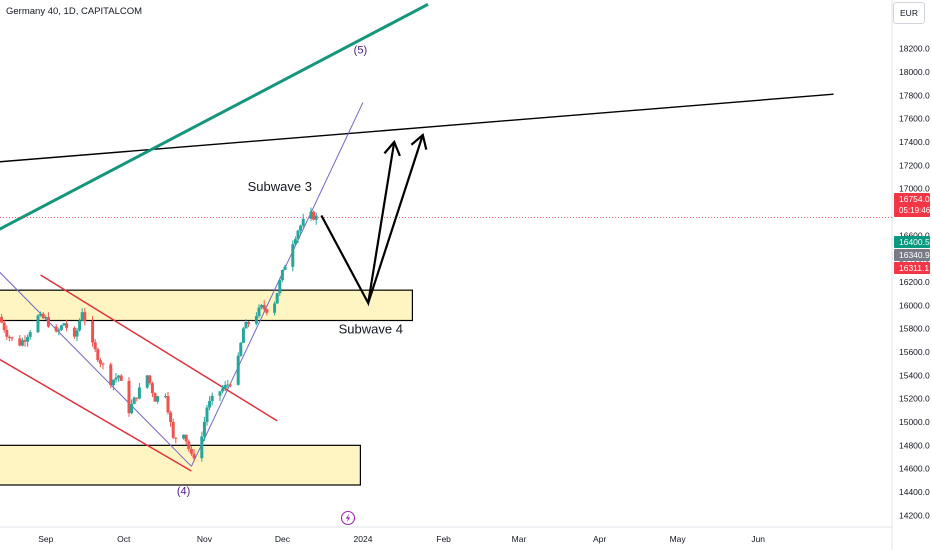 This screenshot has height=550, width=932. Describe the element at coordinates (914, 49) in the screenshot. I see `y-tick-label: 18200.0` at that location.